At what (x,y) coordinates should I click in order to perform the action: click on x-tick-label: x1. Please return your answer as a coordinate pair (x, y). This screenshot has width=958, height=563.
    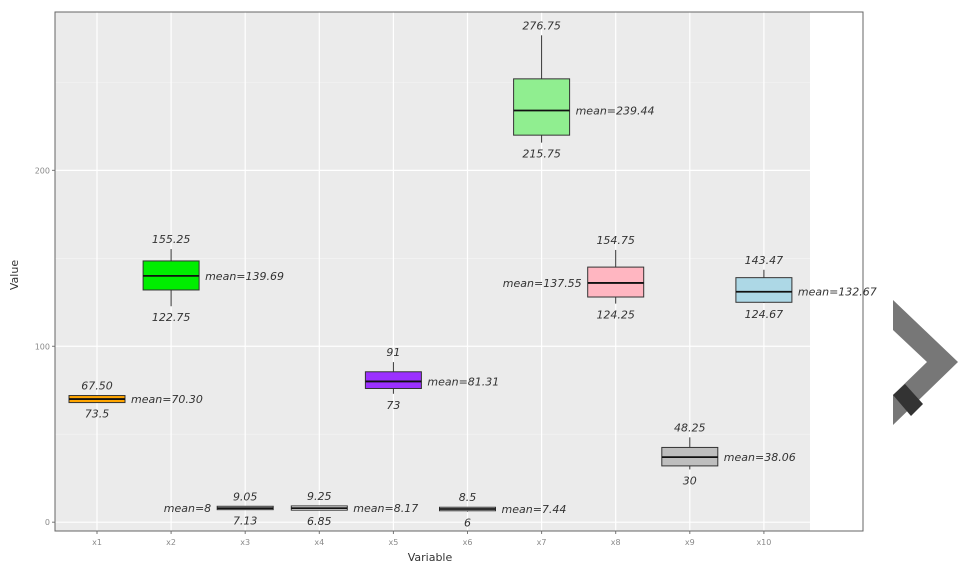
    Looking at the image, I should click on (97, 542).